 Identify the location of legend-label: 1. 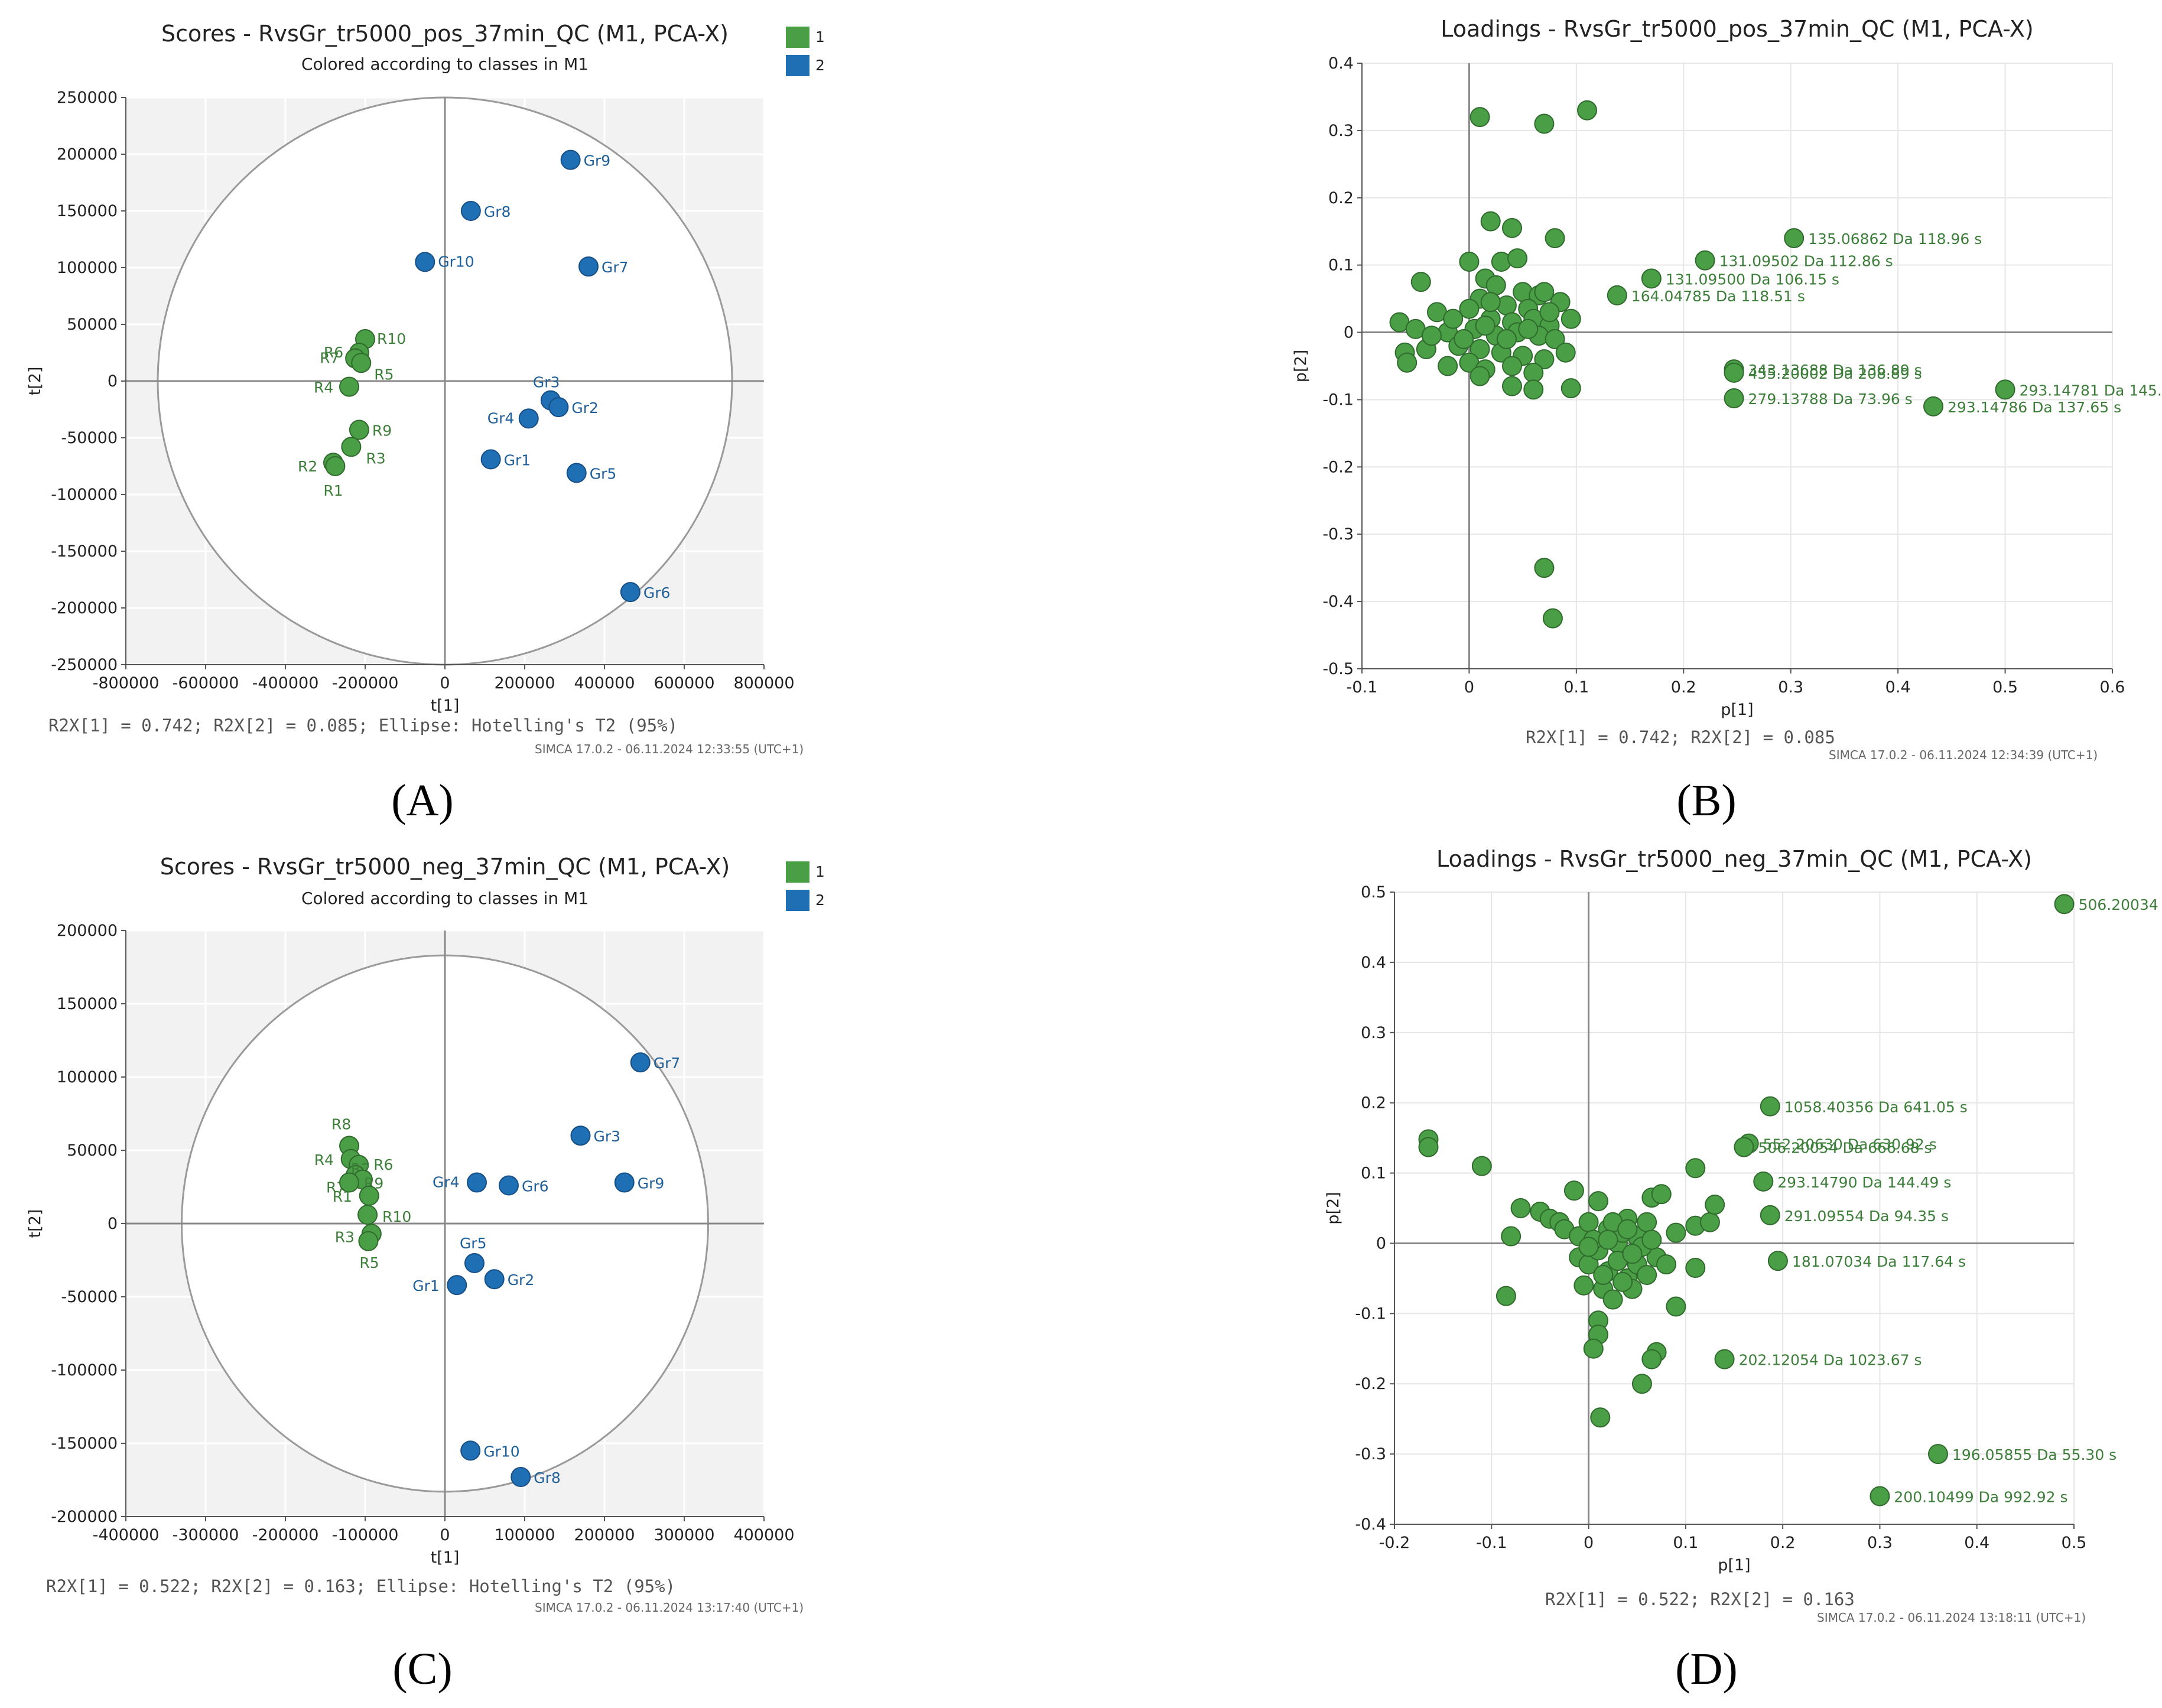
(820, 36).